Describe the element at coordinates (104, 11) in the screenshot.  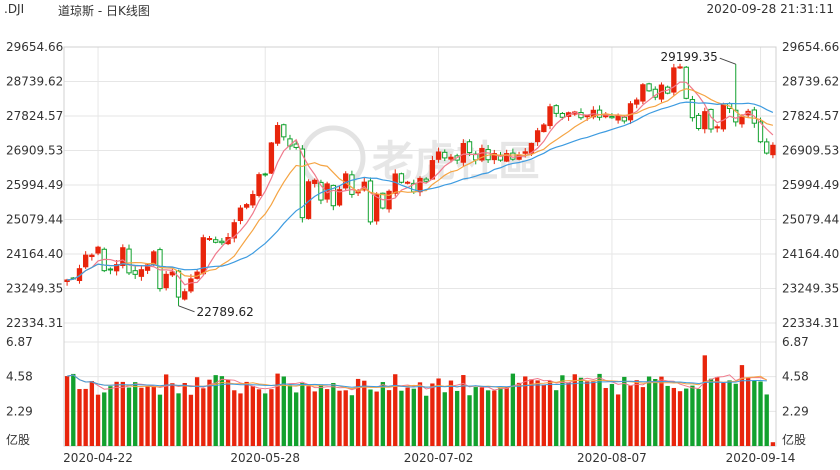
I see `chart-title: 道琼斯 - 日K线图` at that location.